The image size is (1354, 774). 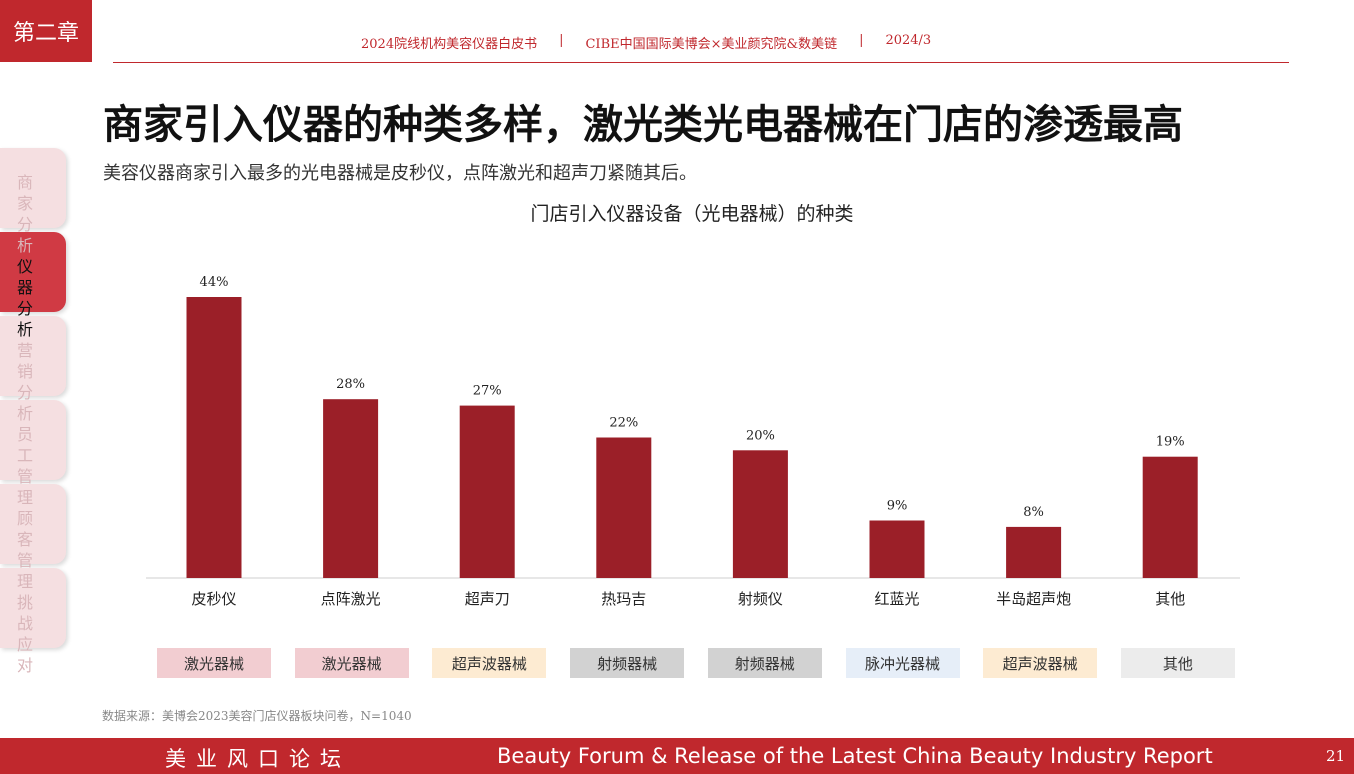 What do you see at coordinates (351, 599) in the screenshot?
I see `category-label: 点阵激光` at bounding box center [351, 599].